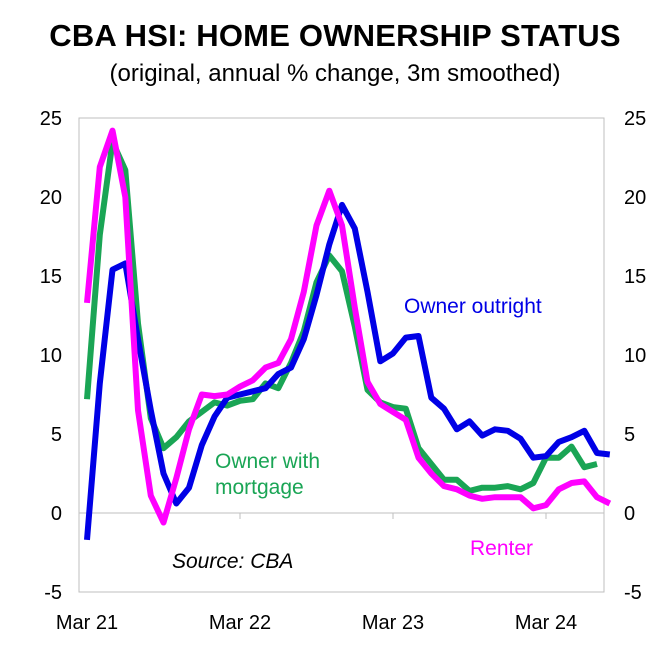 The height and width of the screenshot is (647, 670). I want to click on y-tick-label-right: 25, so click(635, 119).